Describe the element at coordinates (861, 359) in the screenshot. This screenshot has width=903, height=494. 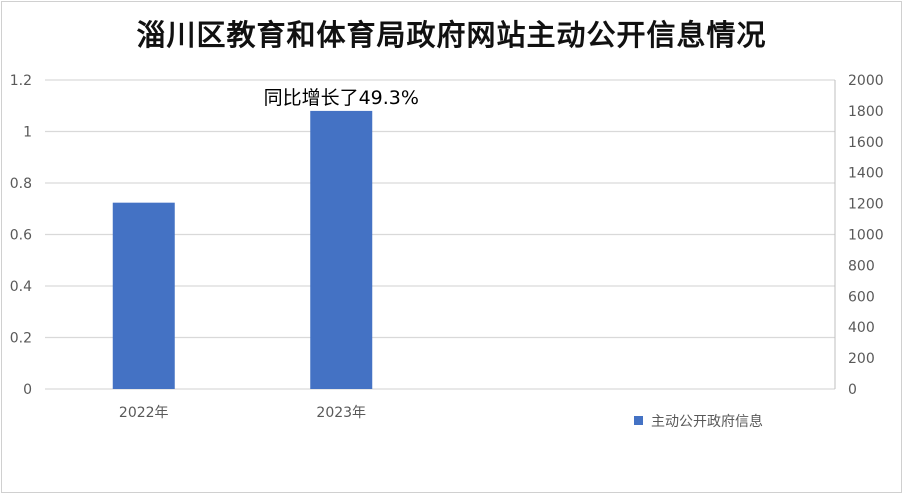
I see `right-axis-tick-label: 200` at that location.